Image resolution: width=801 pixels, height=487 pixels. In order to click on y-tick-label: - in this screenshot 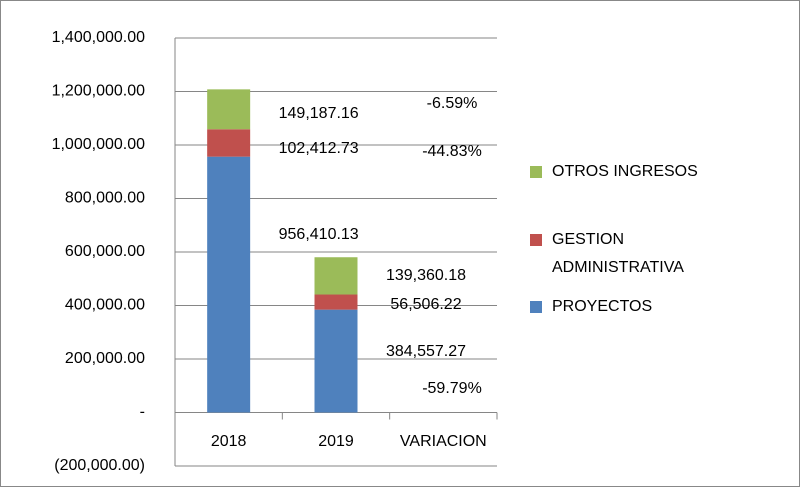, I will do `click(142, 412)`.